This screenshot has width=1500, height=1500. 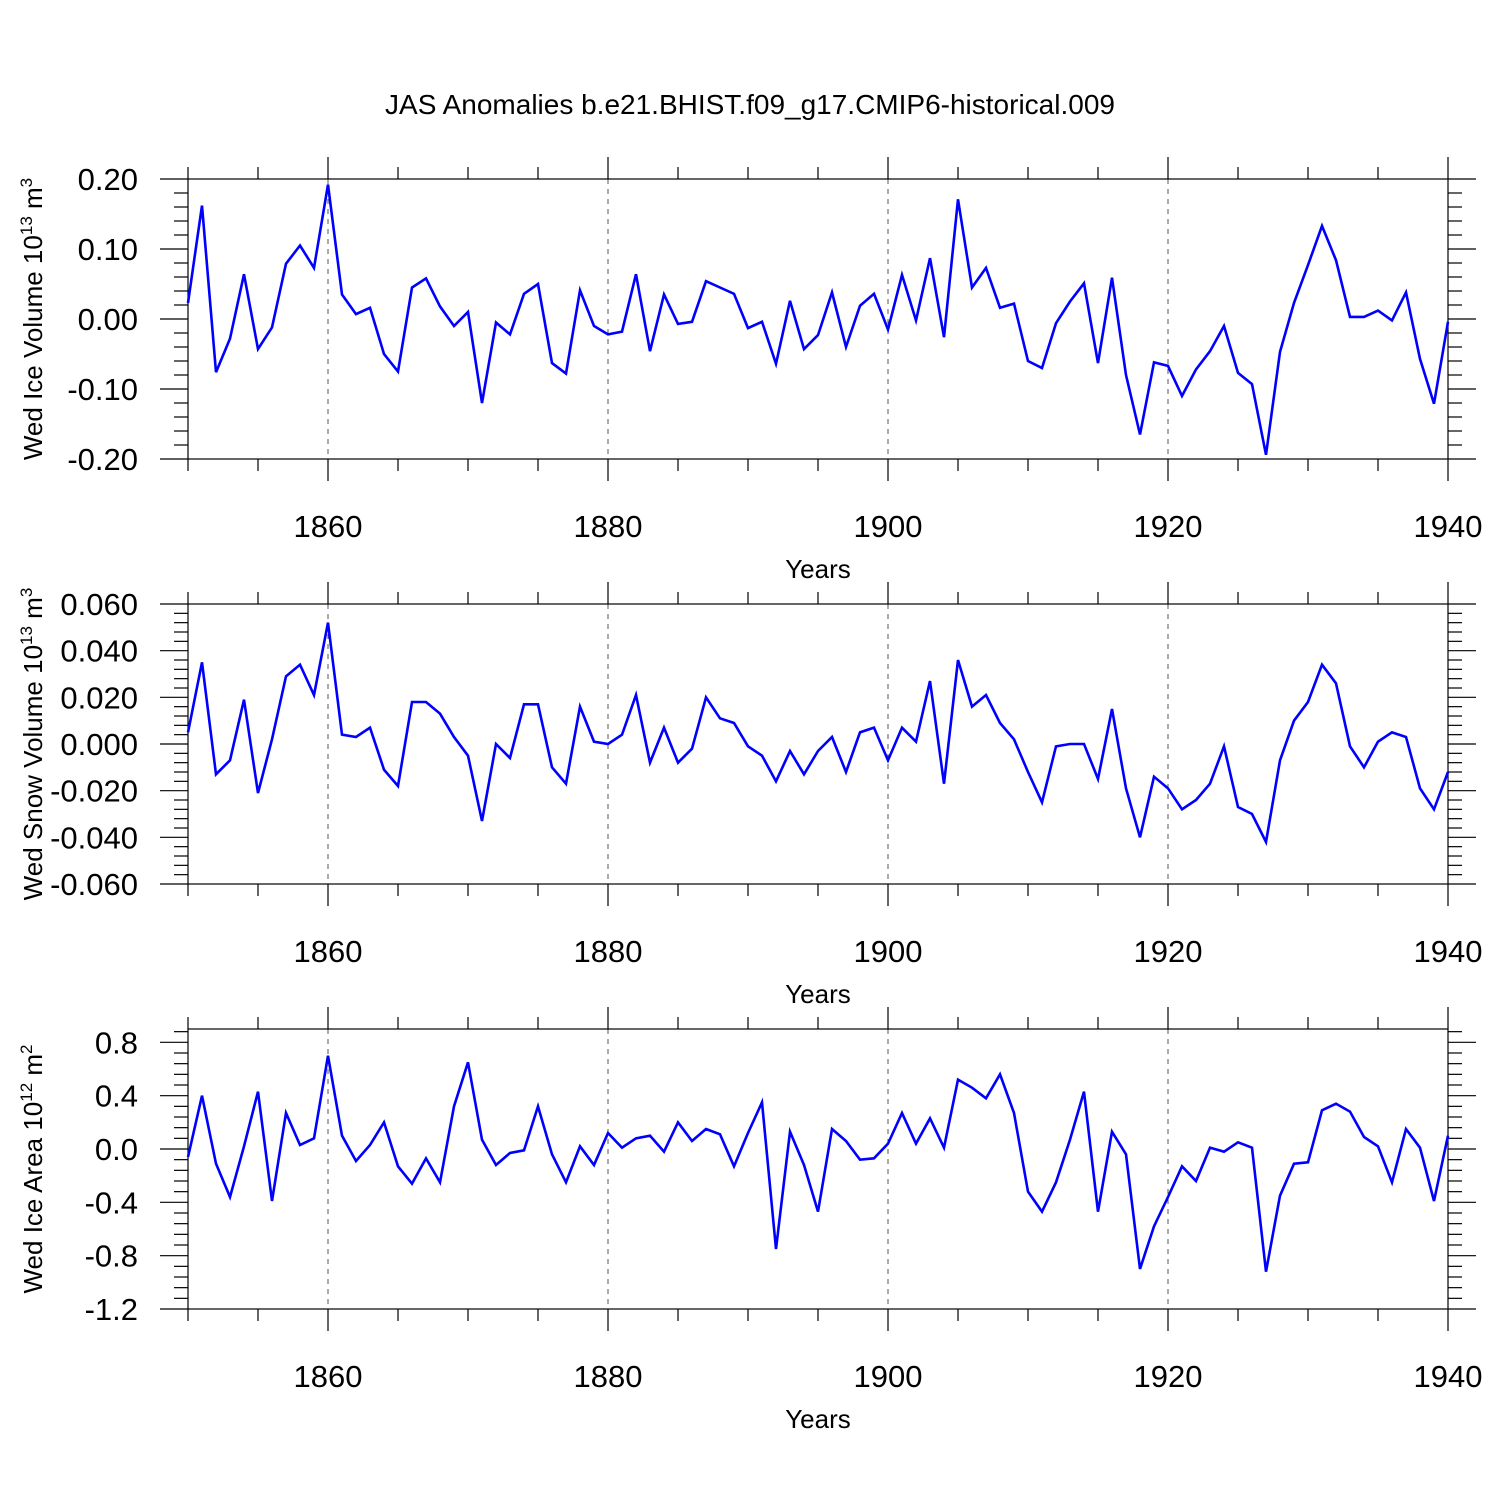 I want to click on y-tick-label: 0.000, so click(x=99, y=744).